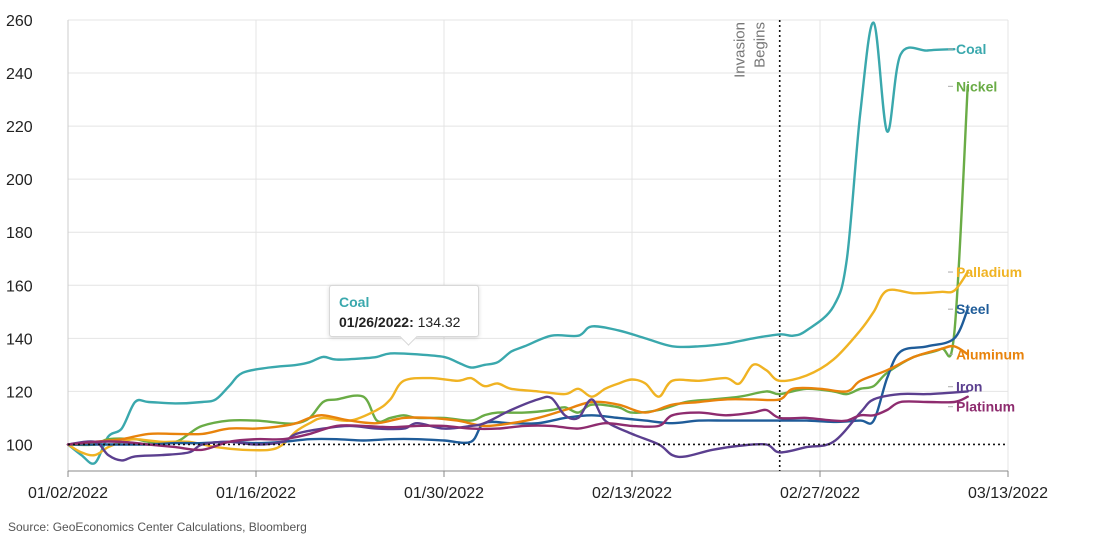 Image resolution: width=1106 pixels, height=538 pixels. I want to click on invasion-label-line1: Invasion, so click(740, 50).